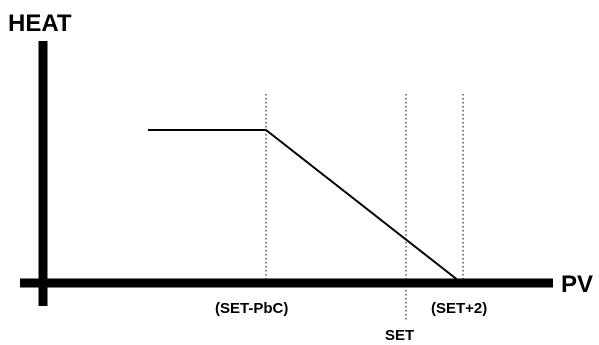 The image size is (599, 345). What do you see at coordinates (399, 335) in the screenshot?
I see `set-label: SET` at bounding box center [399, 335].